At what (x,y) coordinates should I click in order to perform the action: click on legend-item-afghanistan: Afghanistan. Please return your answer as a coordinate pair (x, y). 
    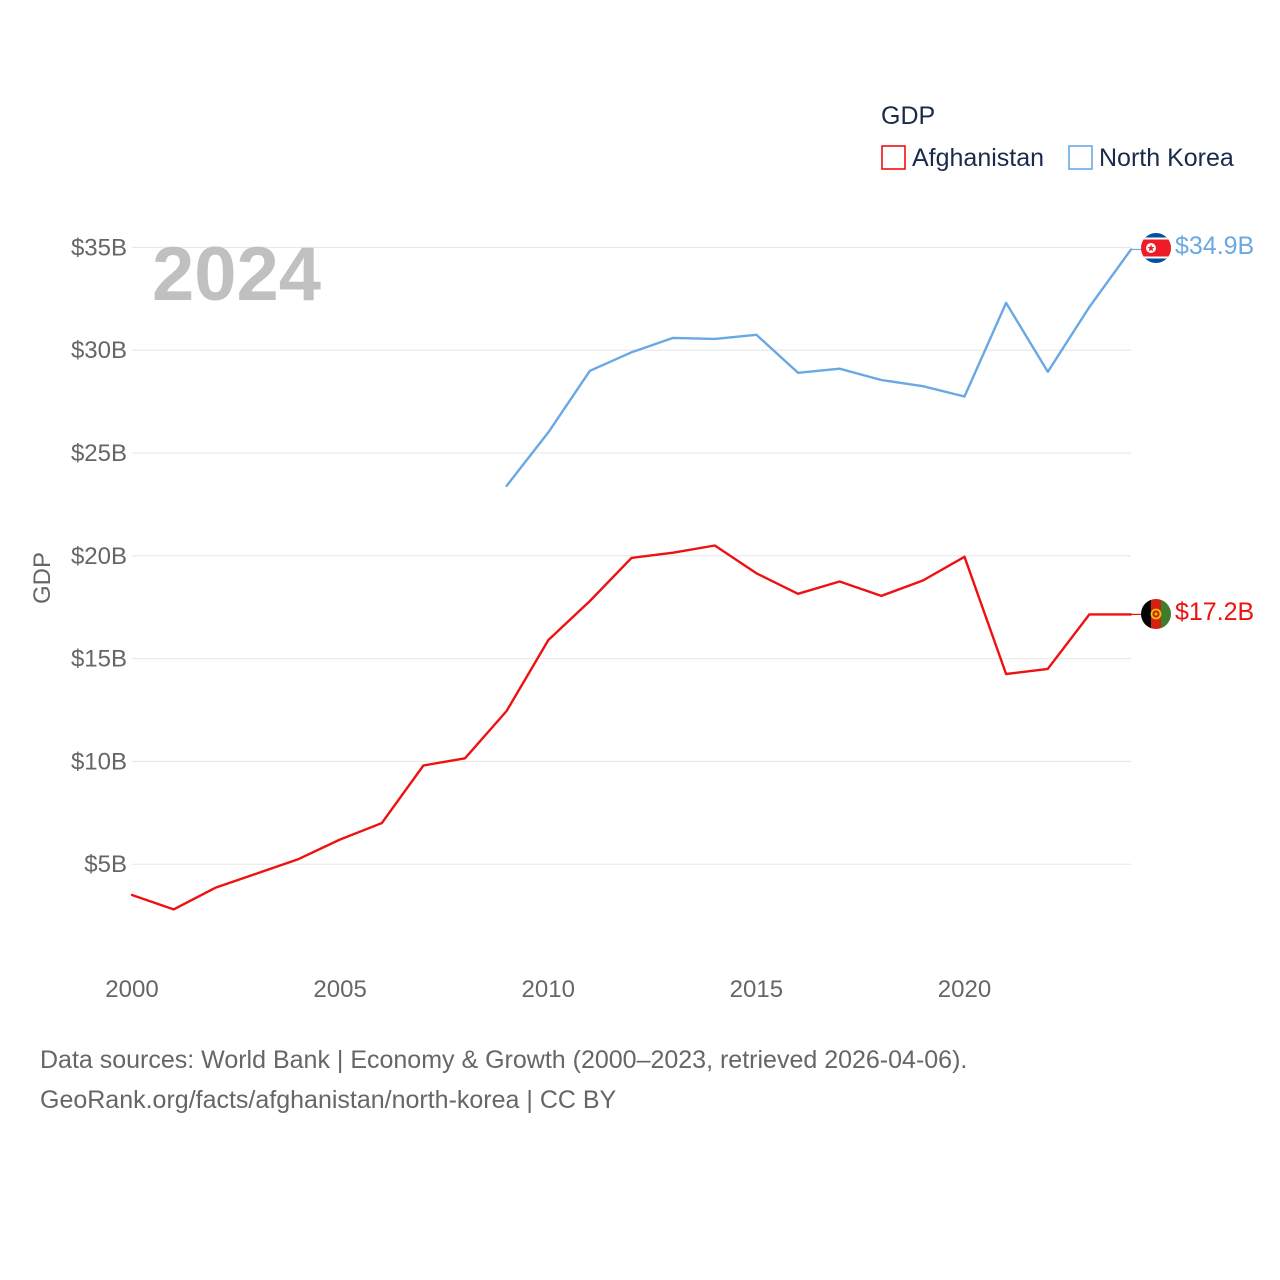
    Looking at the image, I should click on (962, 158).